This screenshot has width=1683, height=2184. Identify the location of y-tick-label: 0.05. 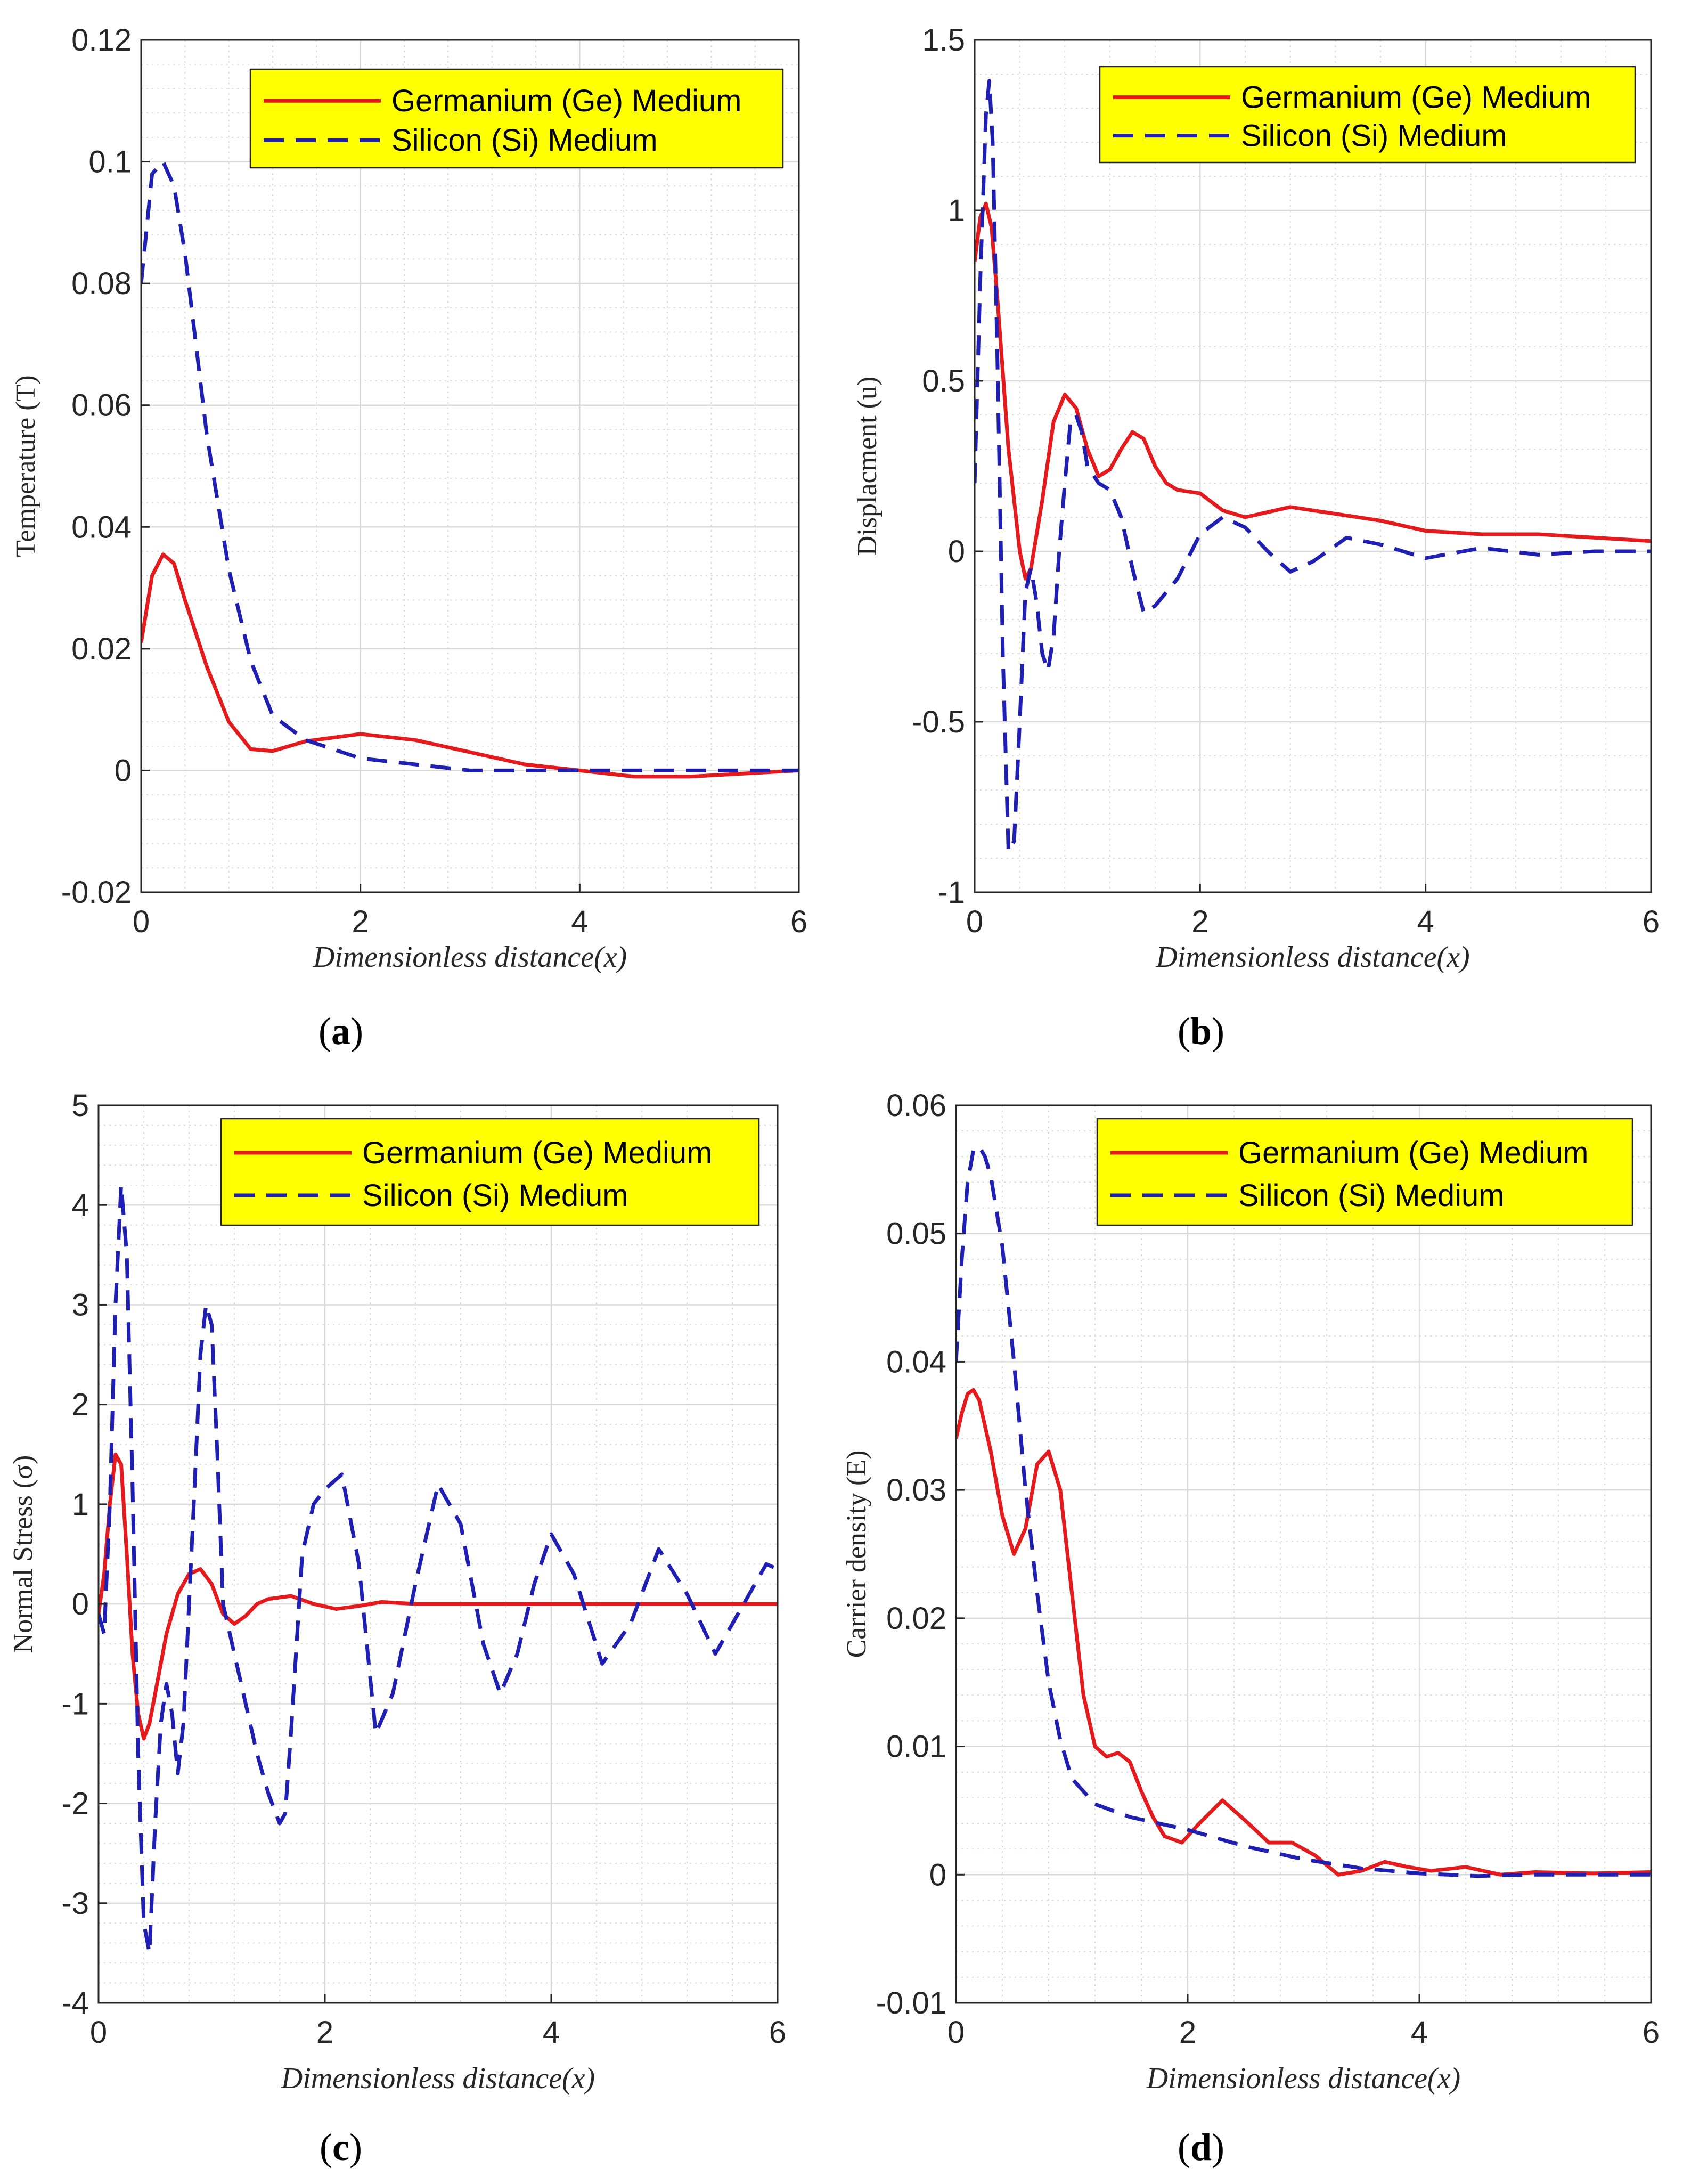
(916, 1234).